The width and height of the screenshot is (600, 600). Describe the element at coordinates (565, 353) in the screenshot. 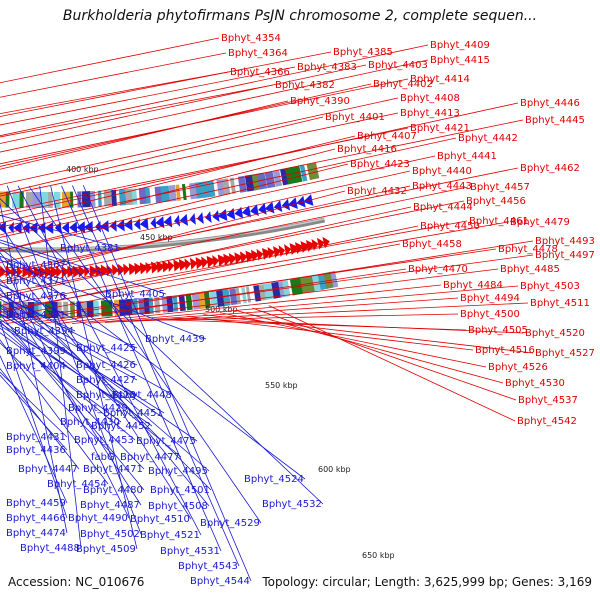

I see `gene-label: Bphyt_4527` at that location.